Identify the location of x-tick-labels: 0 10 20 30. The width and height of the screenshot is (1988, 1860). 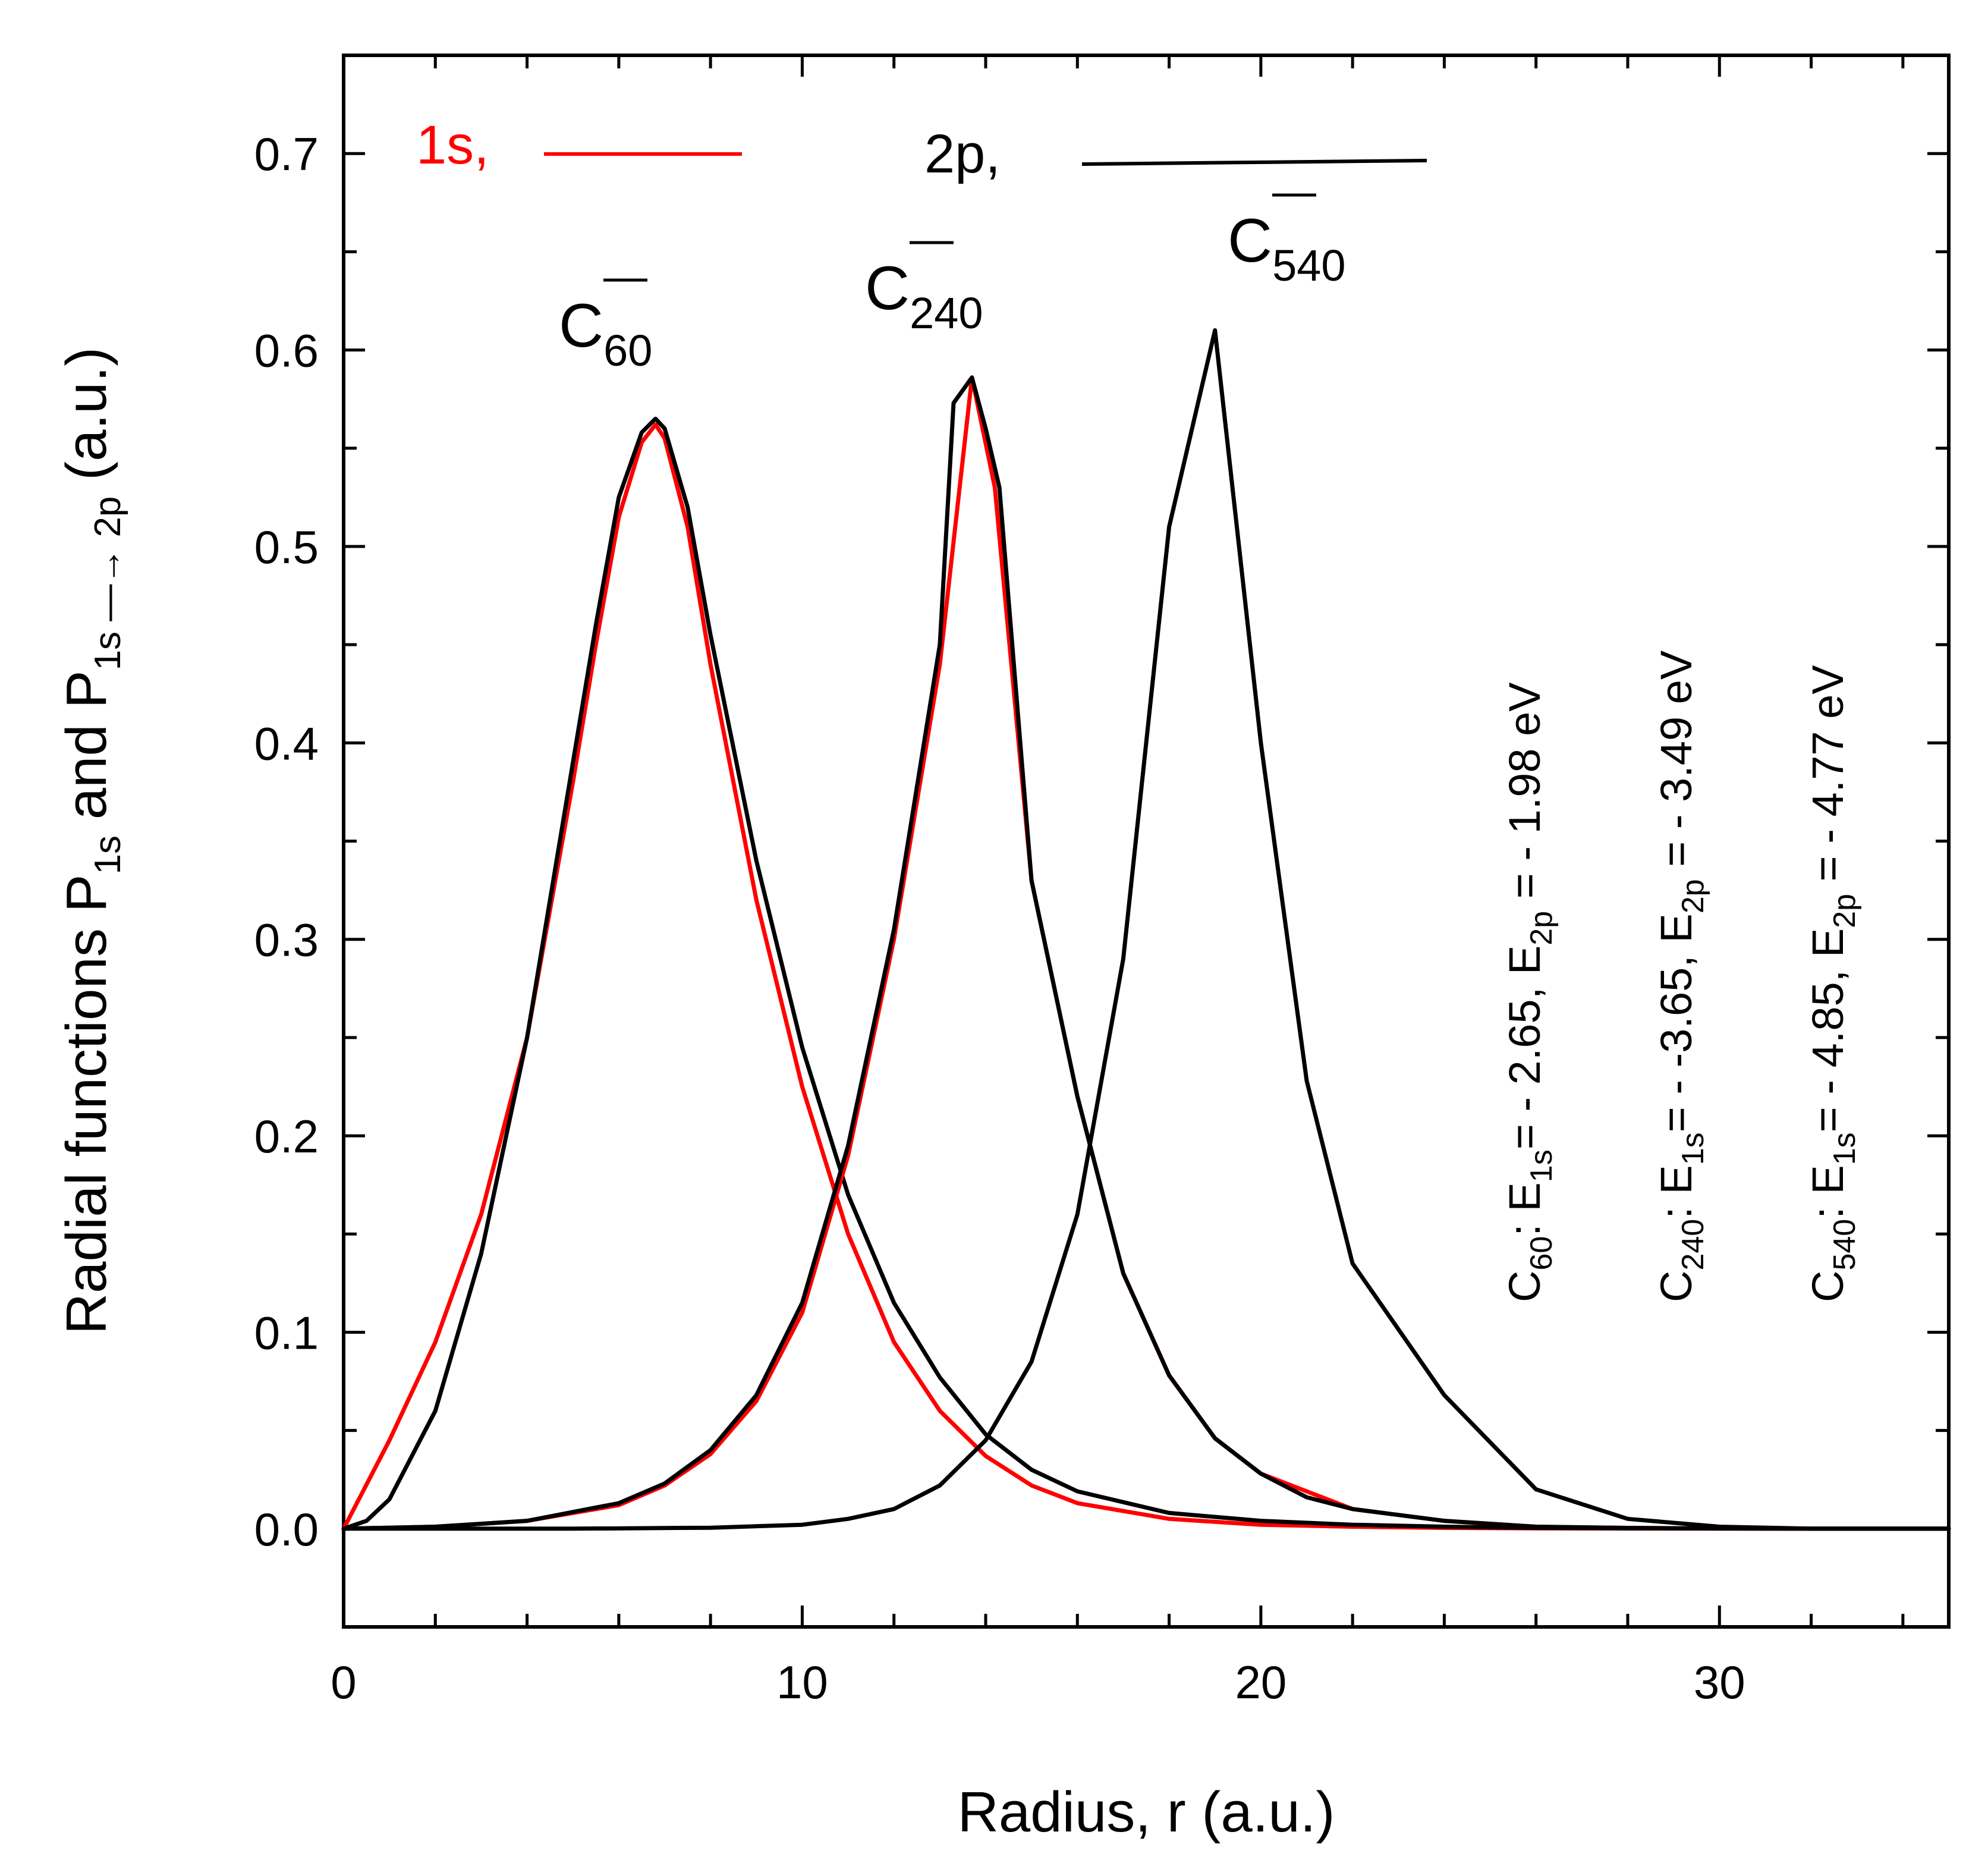
(1038, 1682).